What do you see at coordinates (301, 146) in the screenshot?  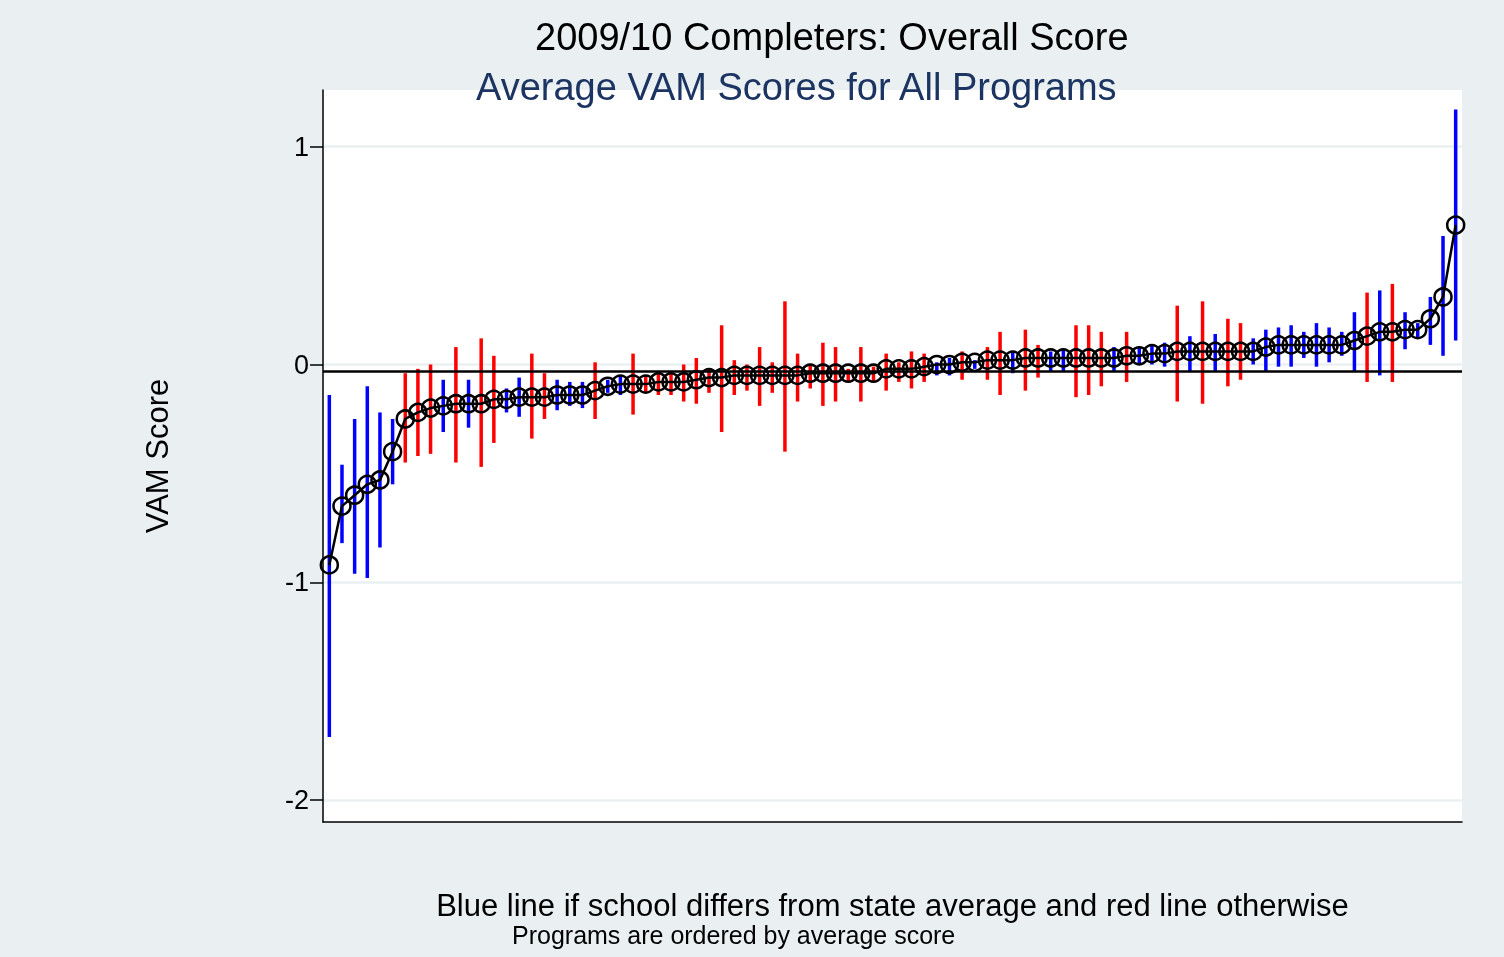 I see `y-tick-label: 1` at bounding box center [301, 146].